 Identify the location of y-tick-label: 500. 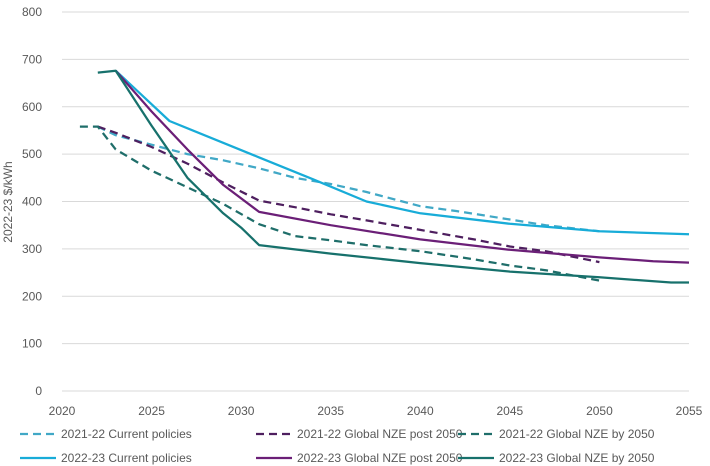
(32, 154).